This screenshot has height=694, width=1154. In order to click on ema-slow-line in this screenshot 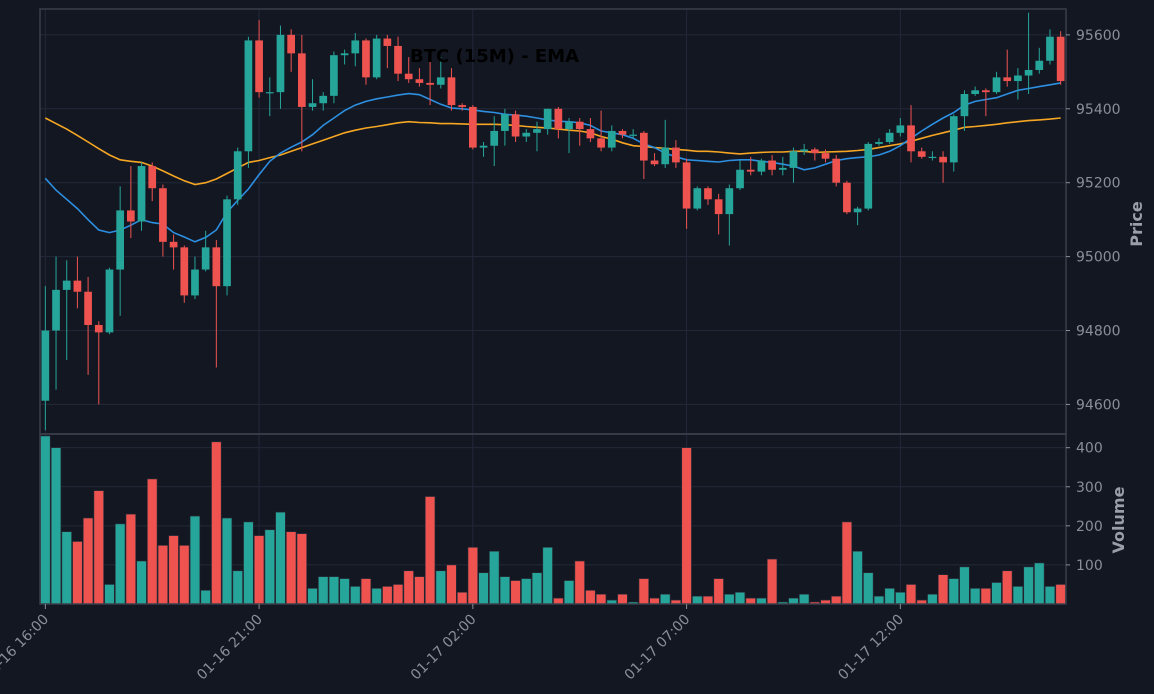, I will do `click(552, 151)`.